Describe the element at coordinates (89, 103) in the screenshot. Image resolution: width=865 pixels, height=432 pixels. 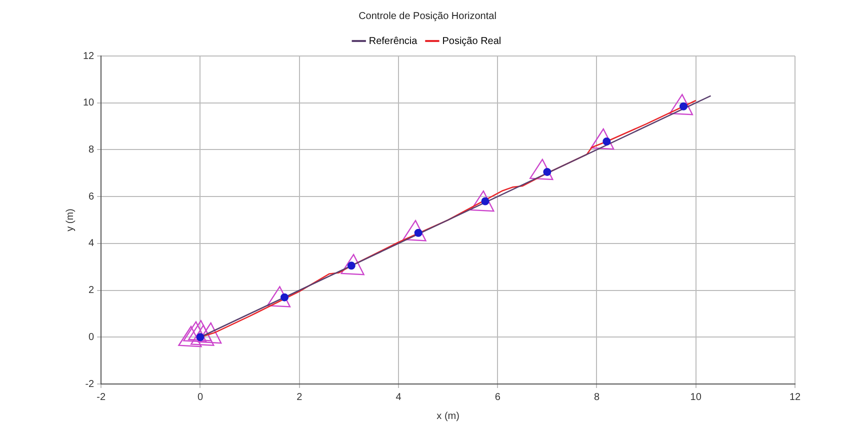
I see `y-tick-label: 10` at that location.